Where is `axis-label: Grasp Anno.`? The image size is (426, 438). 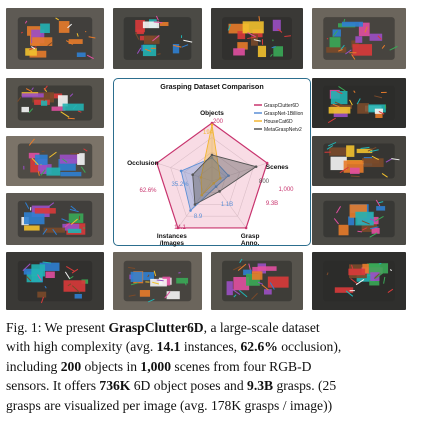 axis-label: Grasp Anno. is located at coordinates (250, 240).